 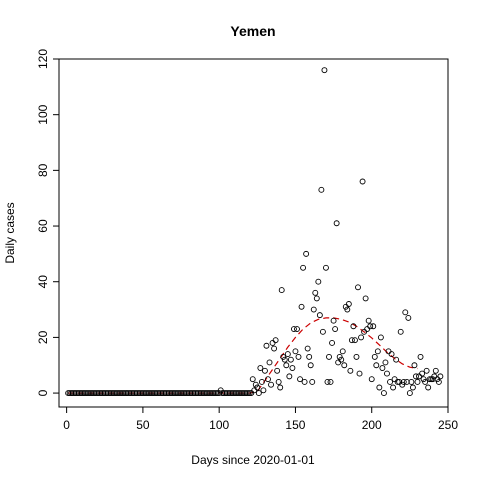 I want to click on x-axis-label: Days since 2020-01-01, so click(x=253, y=460).